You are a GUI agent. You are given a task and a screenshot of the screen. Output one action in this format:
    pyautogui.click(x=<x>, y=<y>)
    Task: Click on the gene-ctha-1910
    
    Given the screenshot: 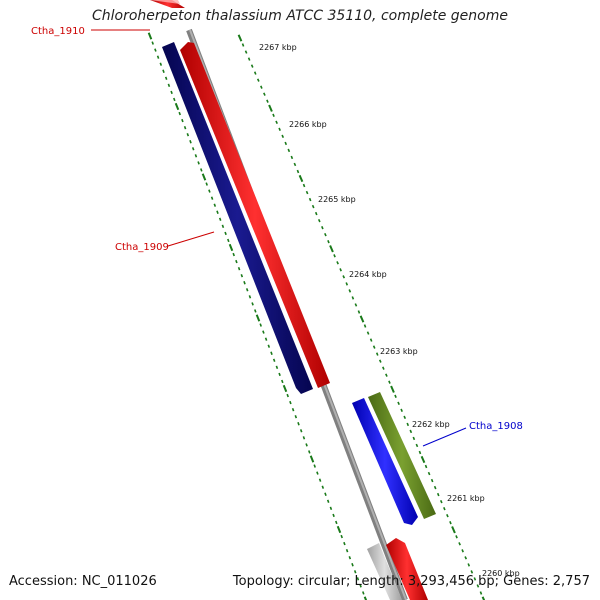 What is the action you would take?
    pyautogui.click(x=167, y=4)
    